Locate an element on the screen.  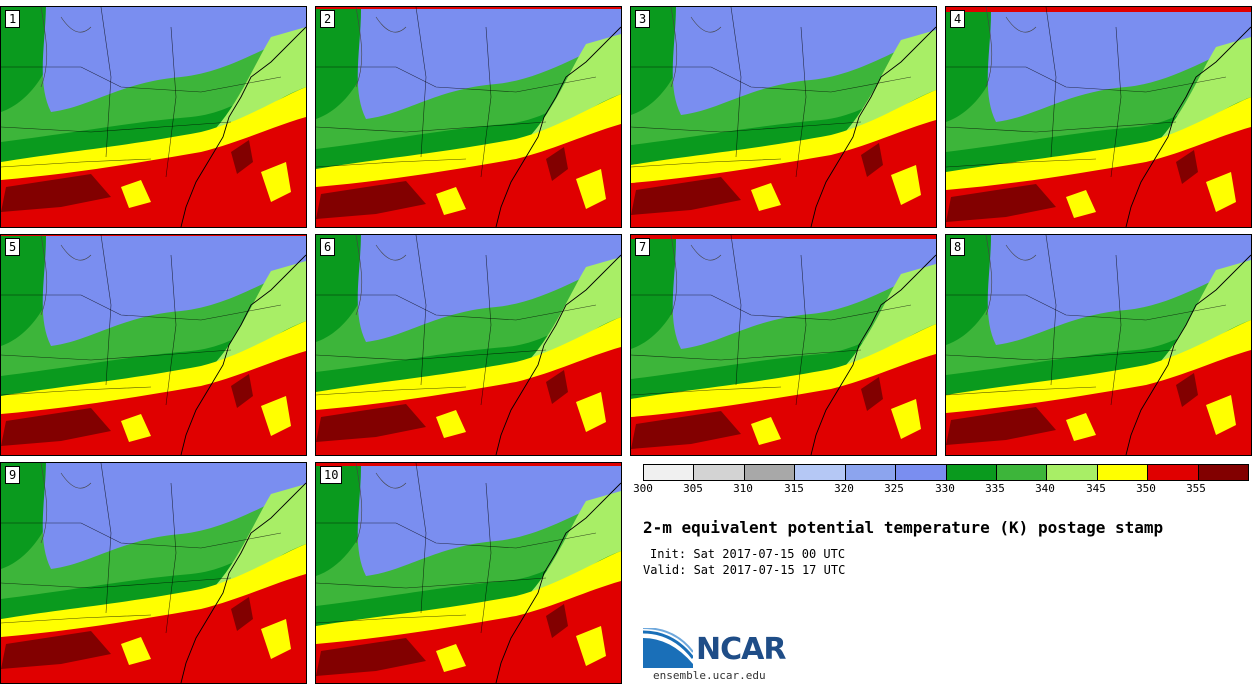
colorbar-tick: 350 is located at coordinates (1146, 488).